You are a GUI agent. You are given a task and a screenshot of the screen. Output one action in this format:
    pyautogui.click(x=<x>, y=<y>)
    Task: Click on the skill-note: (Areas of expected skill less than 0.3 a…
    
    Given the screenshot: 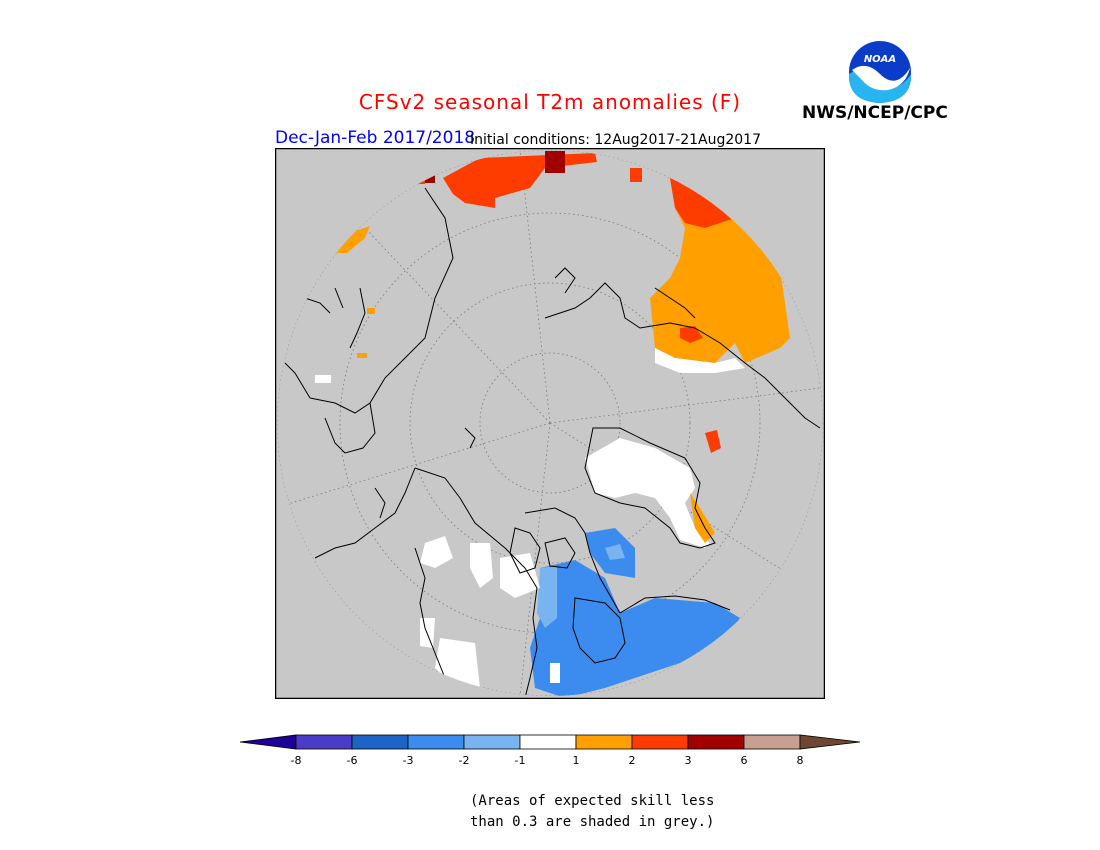 What is the action you would take?
    pyautogui.click(x=592, y=812)
    